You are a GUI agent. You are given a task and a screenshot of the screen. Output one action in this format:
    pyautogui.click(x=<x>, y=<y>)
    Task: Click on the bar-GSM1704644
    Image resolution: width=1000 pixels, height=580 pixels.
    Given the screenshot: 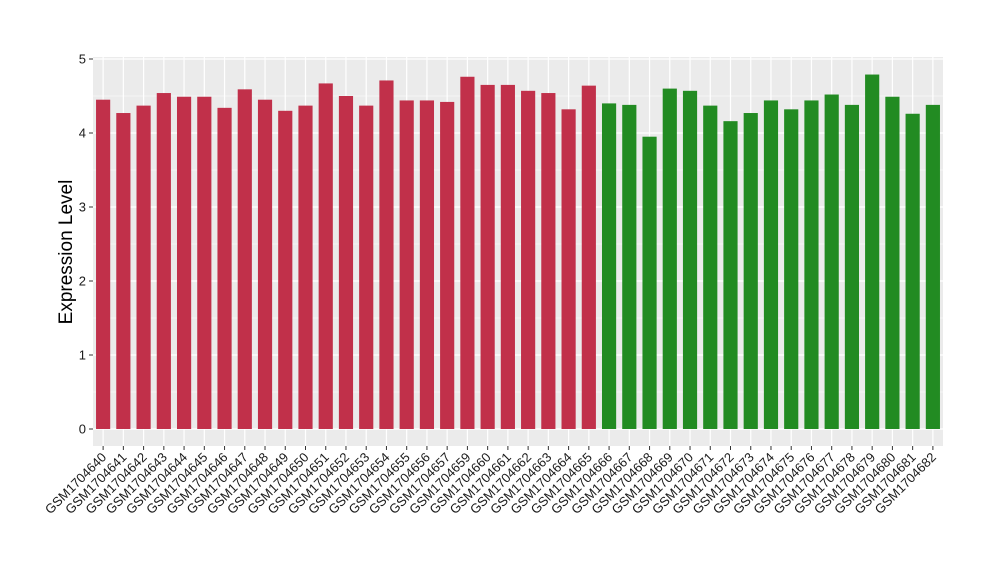 What is the action you would take?
    pyautogui.click(x=184, y=263)
    